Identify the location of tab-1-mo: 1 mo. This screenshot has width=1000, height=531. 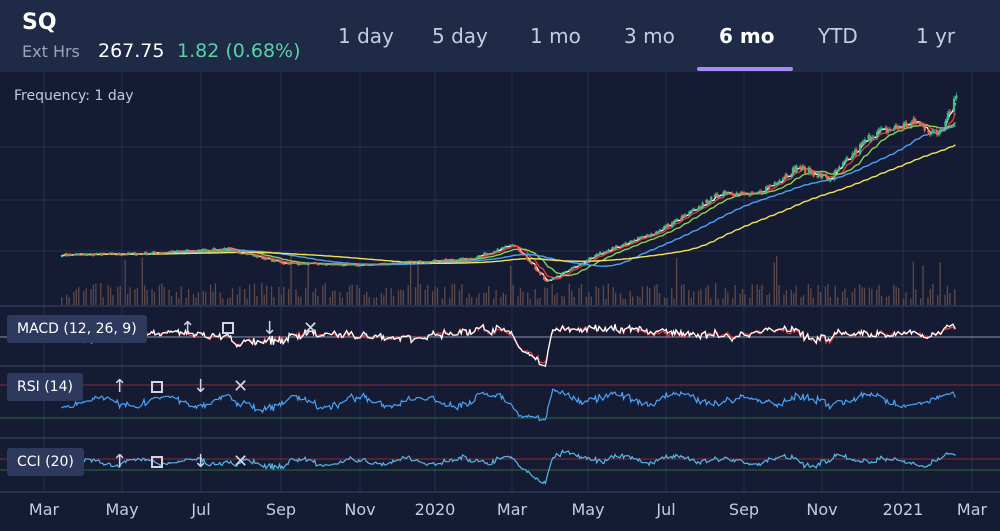
(555, 36).